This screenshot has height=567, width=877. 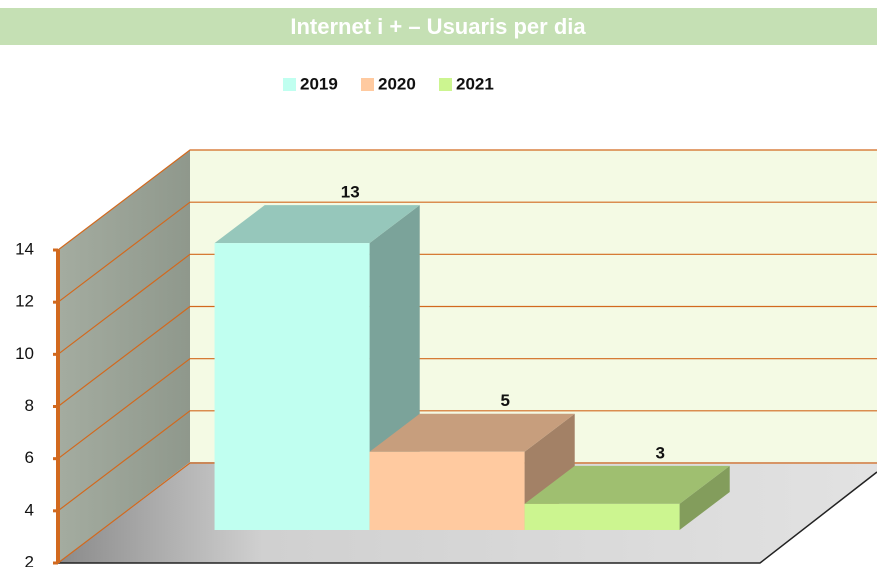 What do you see at coordinates (319, 83) in the screenshot?
I see `legend-label: 2019` at bounding box center [319, 83].